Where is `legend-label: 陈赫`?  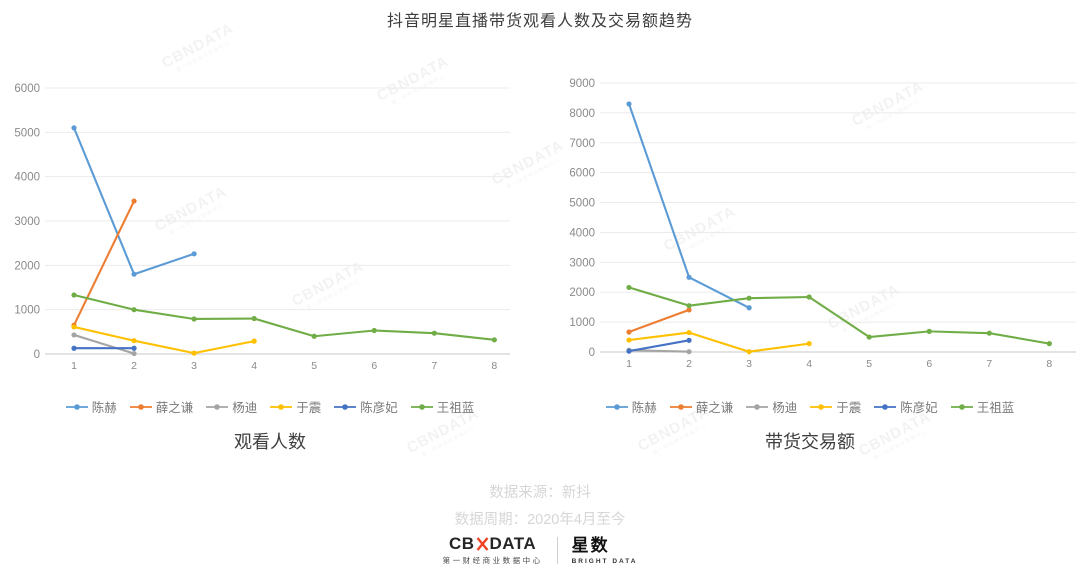
legend-label: 陈赫 is located at coordinates (644, 408).